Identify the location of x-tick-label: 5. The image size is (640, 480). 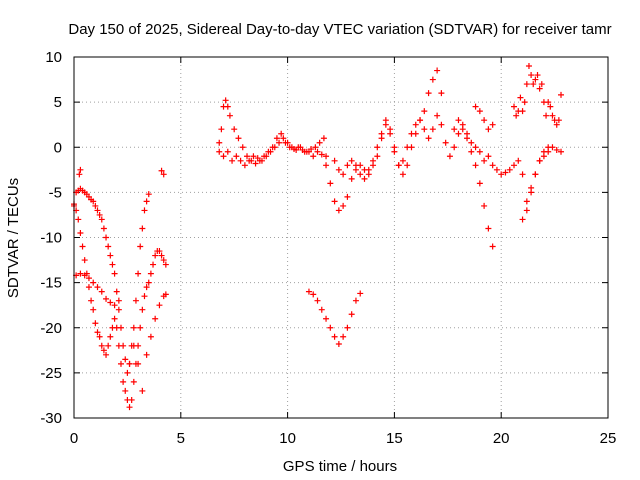
(181, 438).